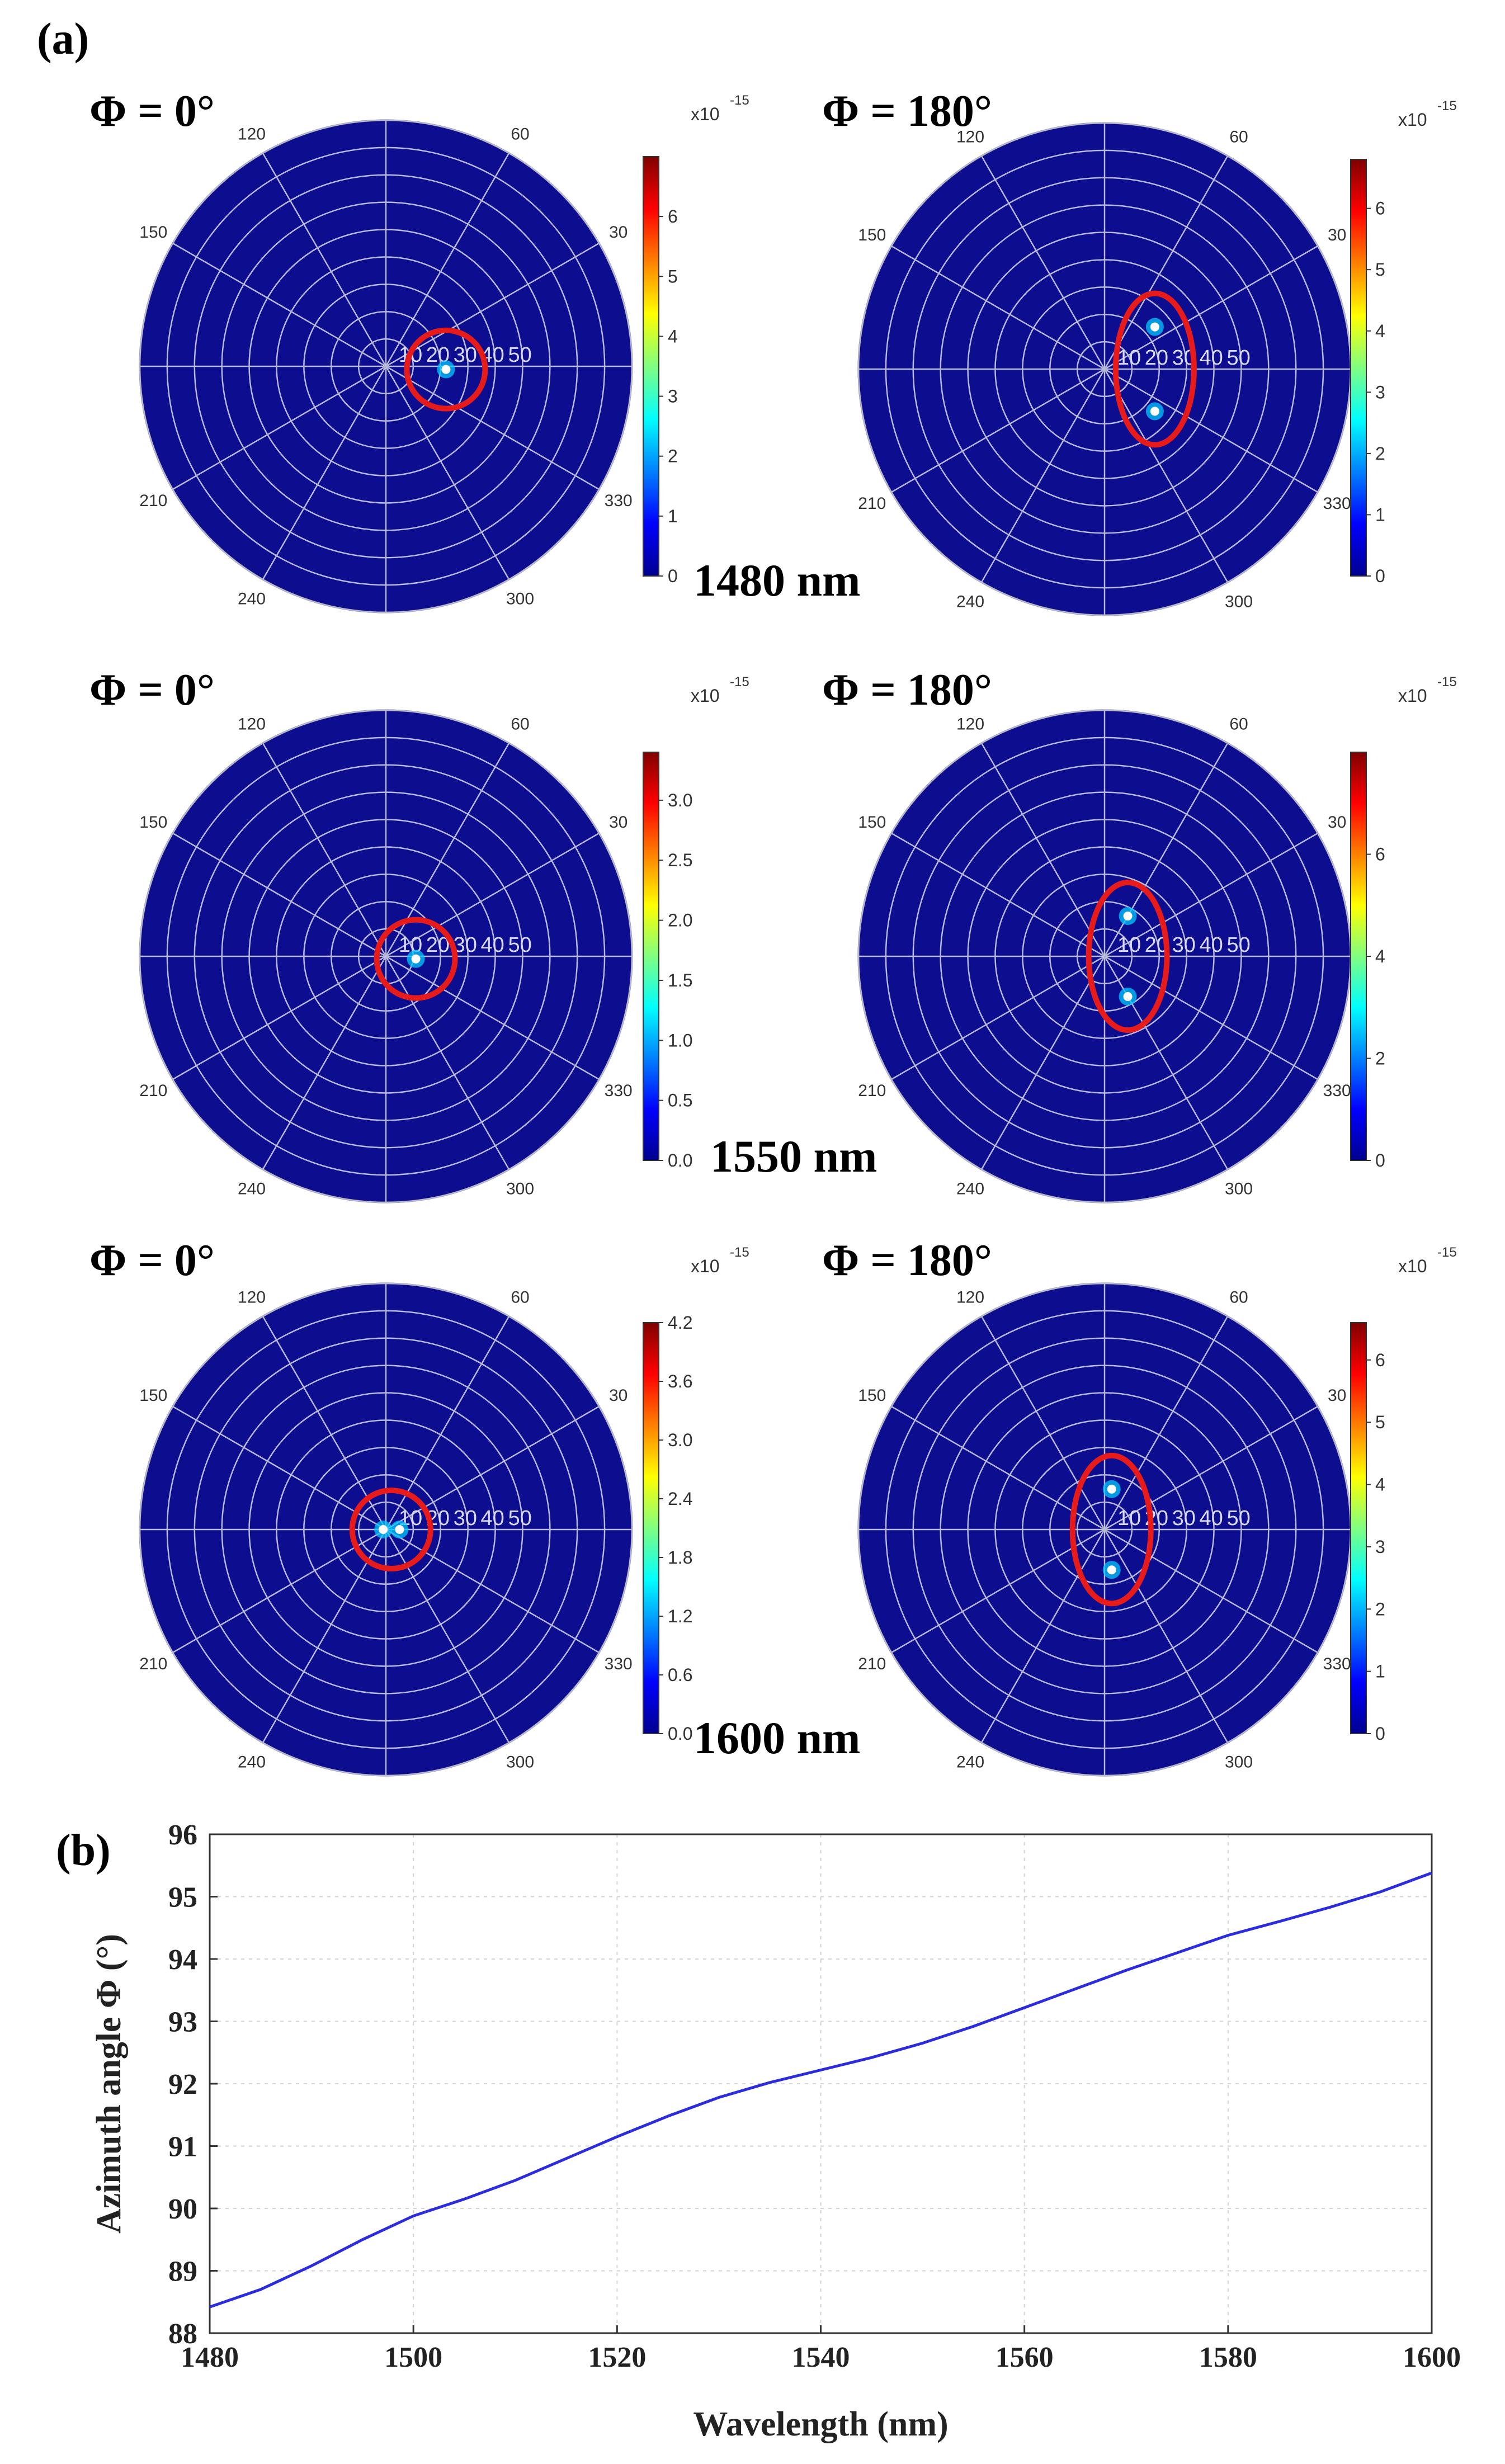 The width and height of the screenshot is (1505, 2464). Describe the element at coordinates (182, 1835) in the screenshot. I see `y-tick-label: 96` at that location.